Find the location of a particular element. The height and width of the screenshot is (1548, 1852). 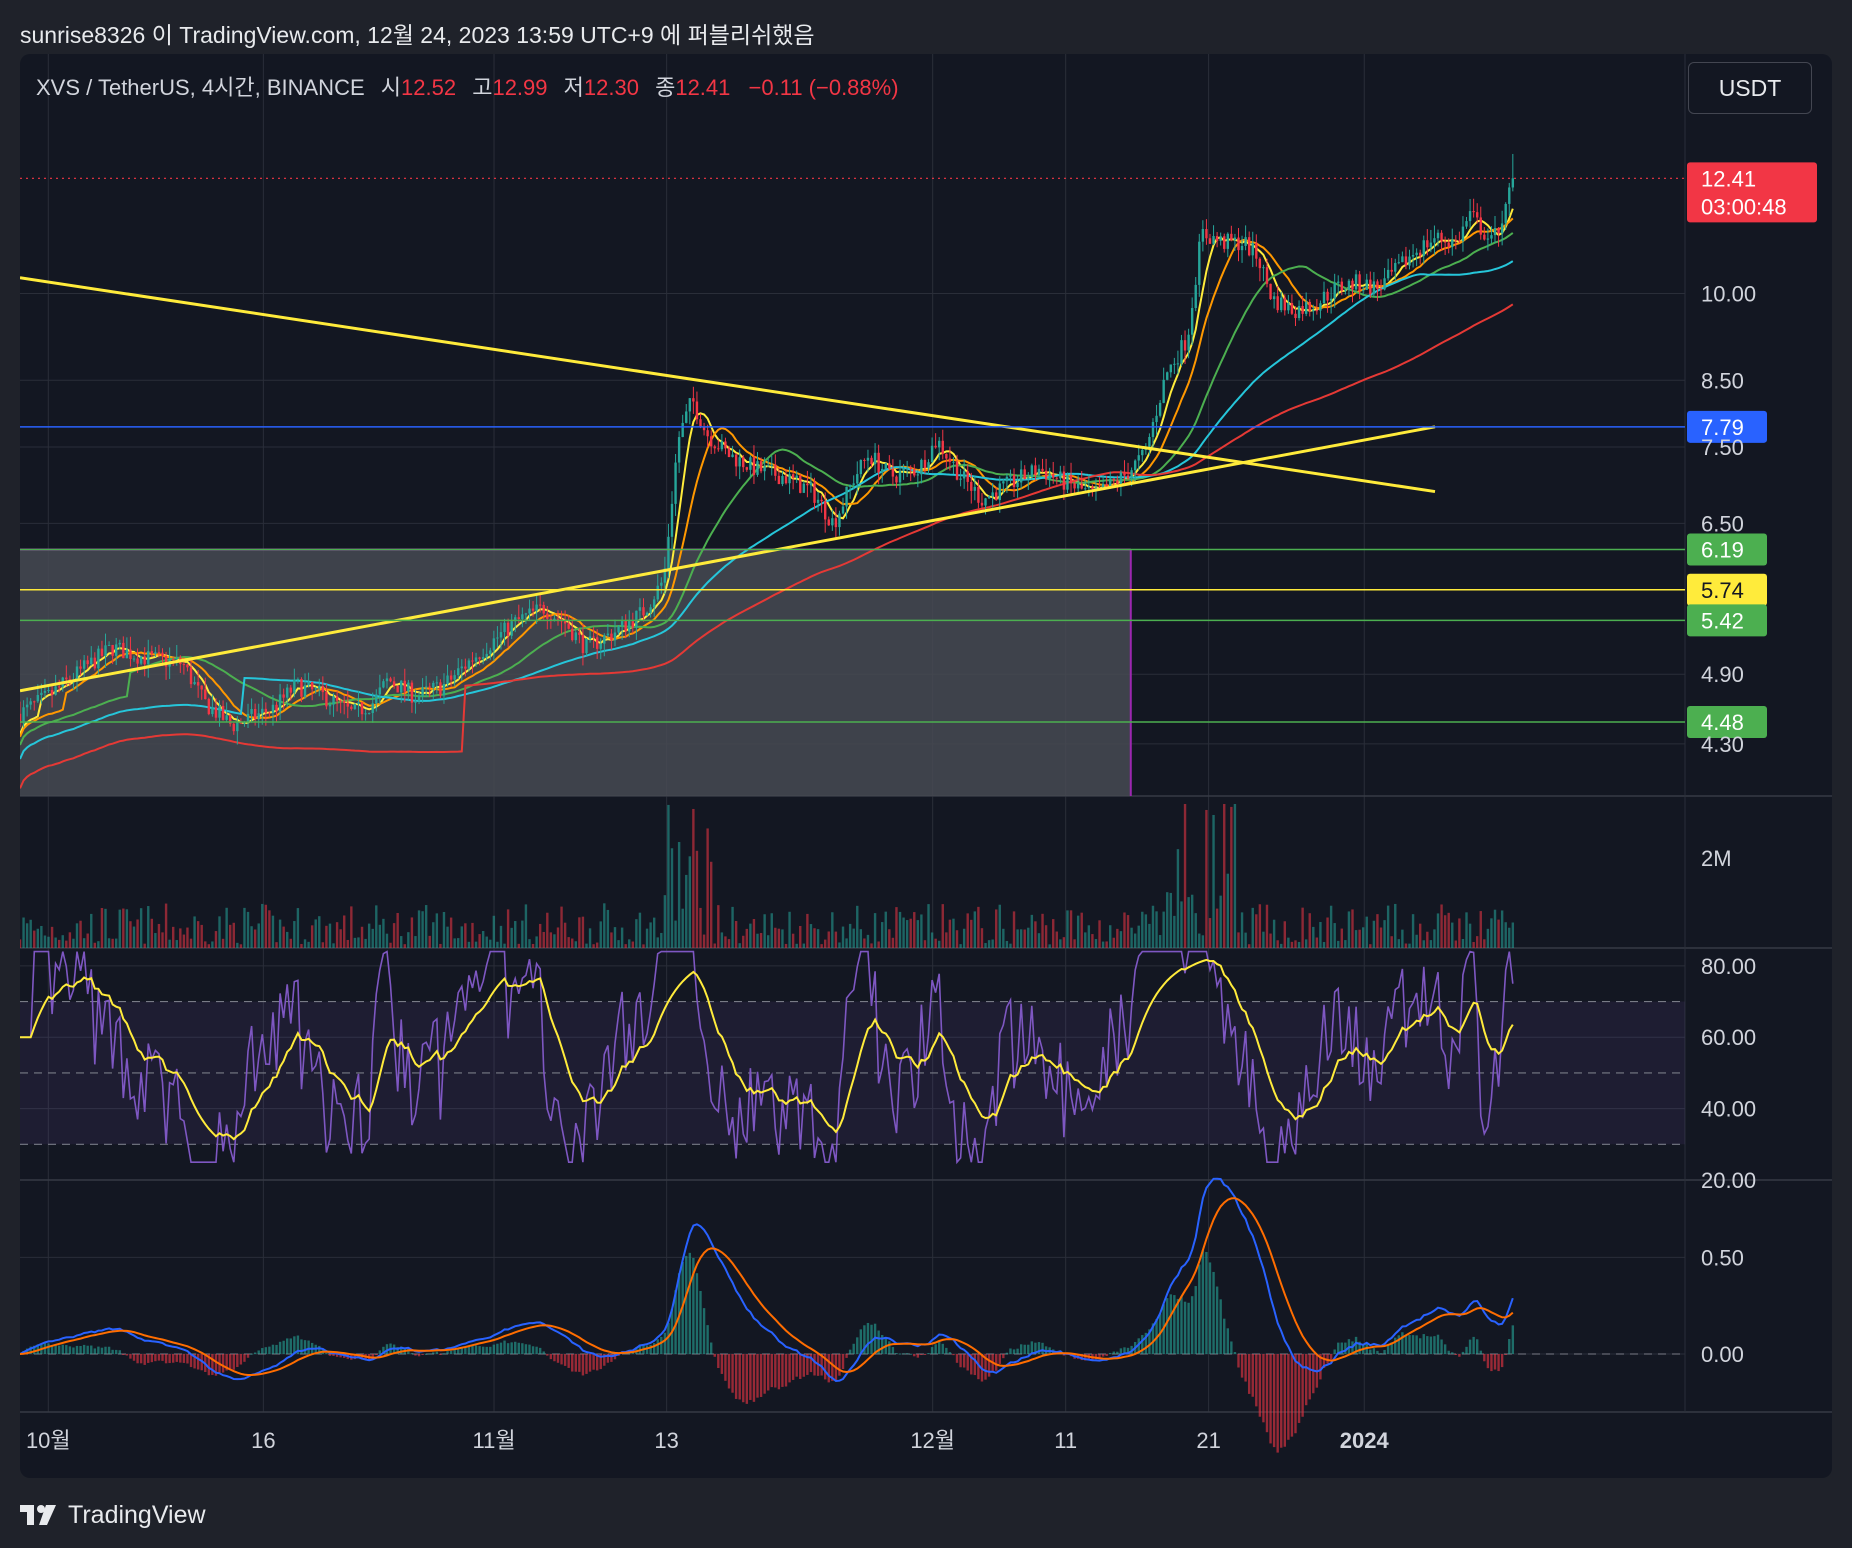

last-price-label: 12.41 is located at coordinates (1728, 178).